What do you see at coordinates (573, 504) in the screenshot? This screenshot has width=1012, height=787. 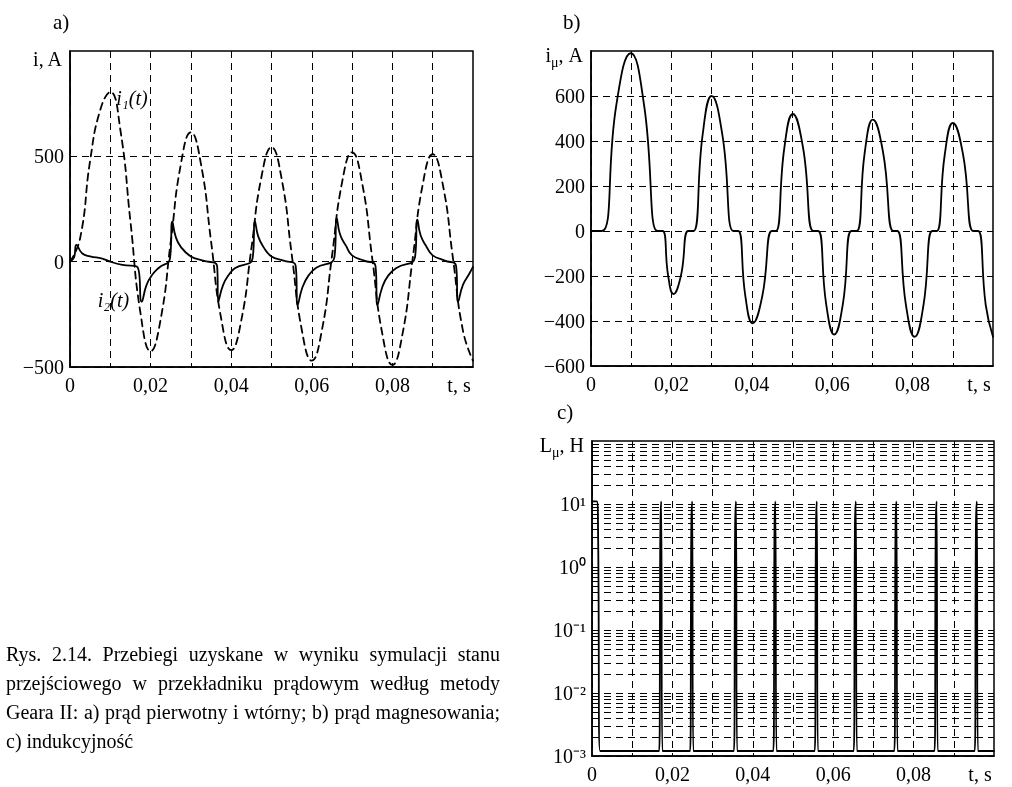 I see `y-tick-label: 10¹` at bounding box center [573, 504].